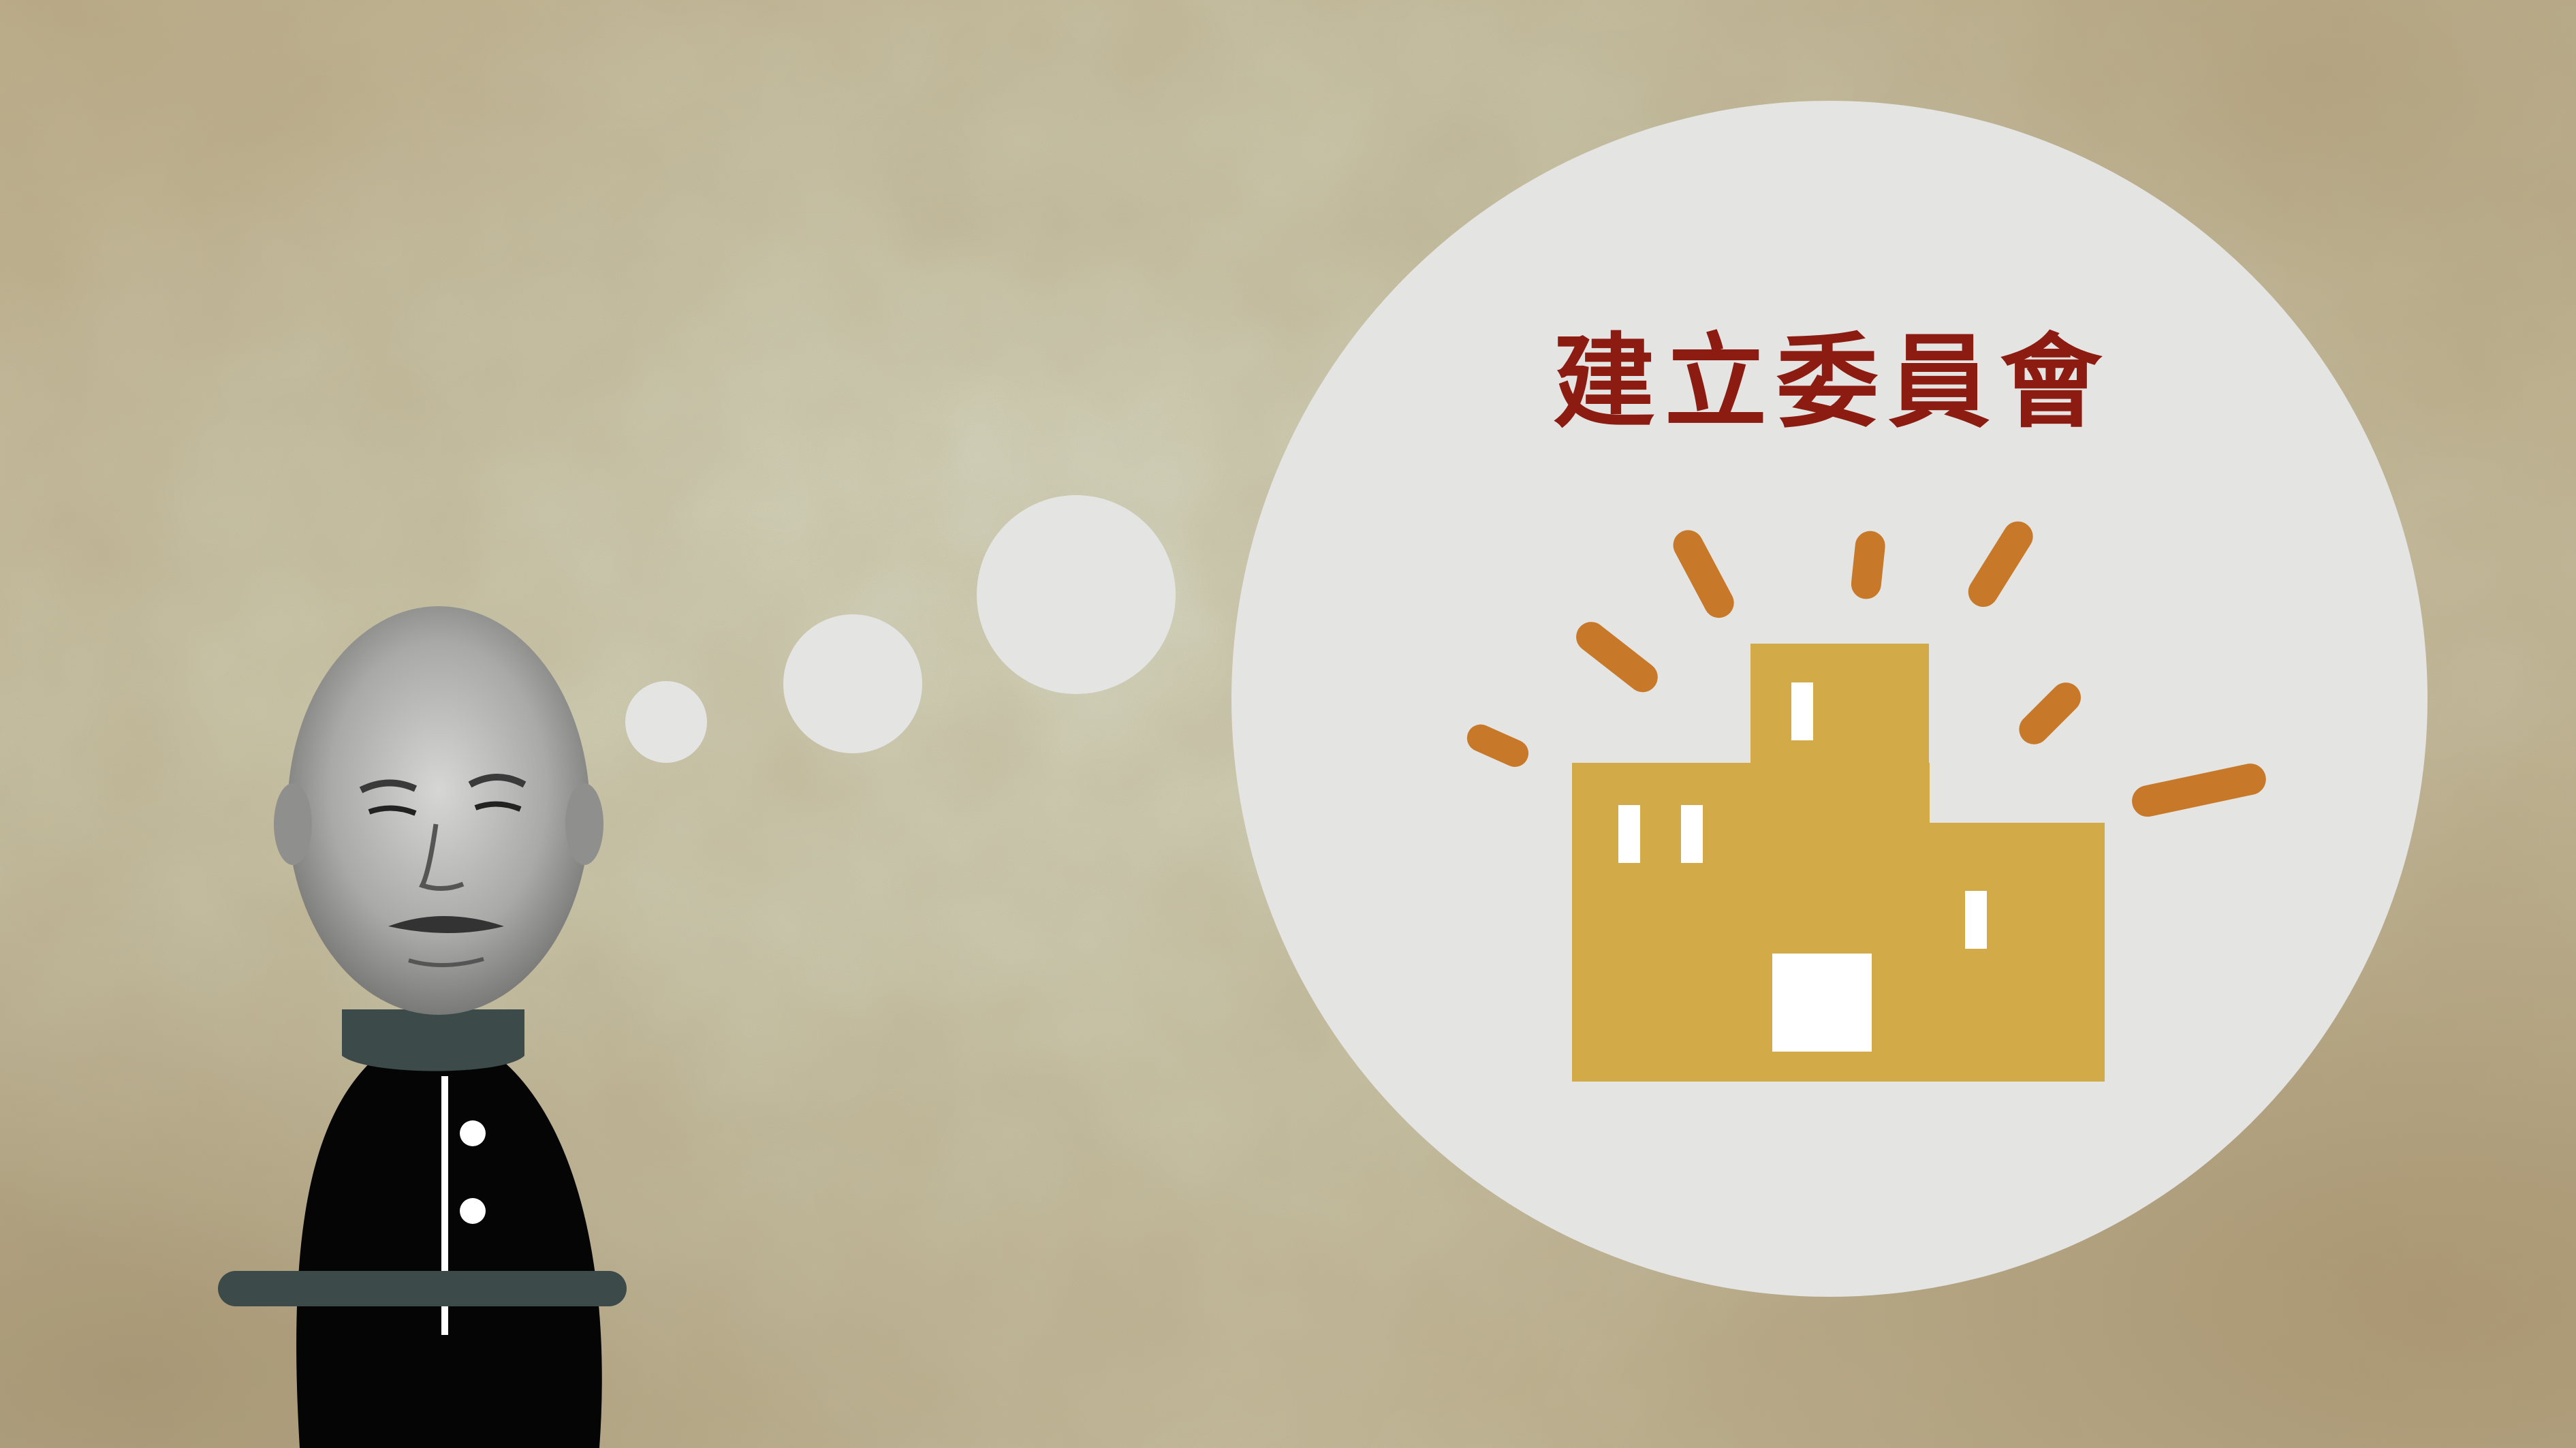 This screenshot has height=1448, width=2576. I want to click on head, so click(438, 810).